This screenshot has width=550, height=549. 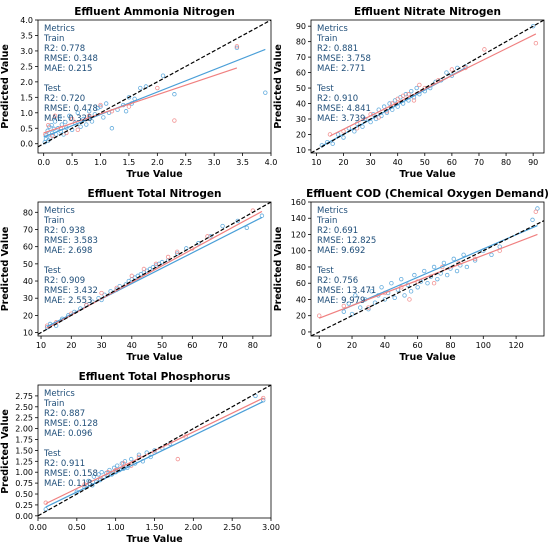 What do you see at coordinates (26, 35) in the screenshot?
I see `chart-0-y-tick-label: 3.5` at bounding box center [26, 35].